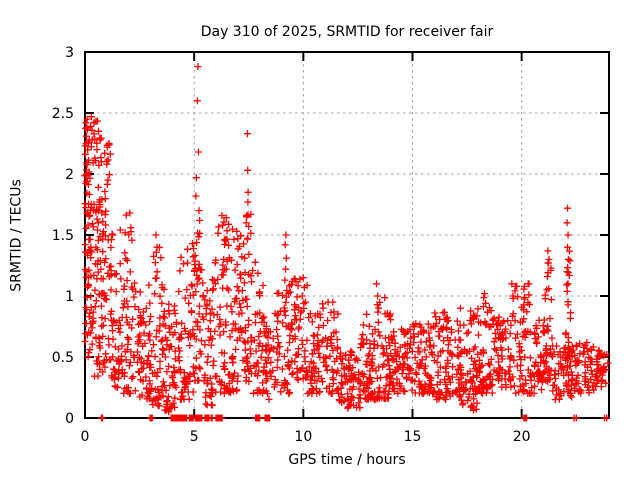 Image resolution: width=640 pixels, height=480 pixels. Describe the element at coordinates (347, 460) in the screenshot. I see `x-axis-label: GPS time / hours` at that location.